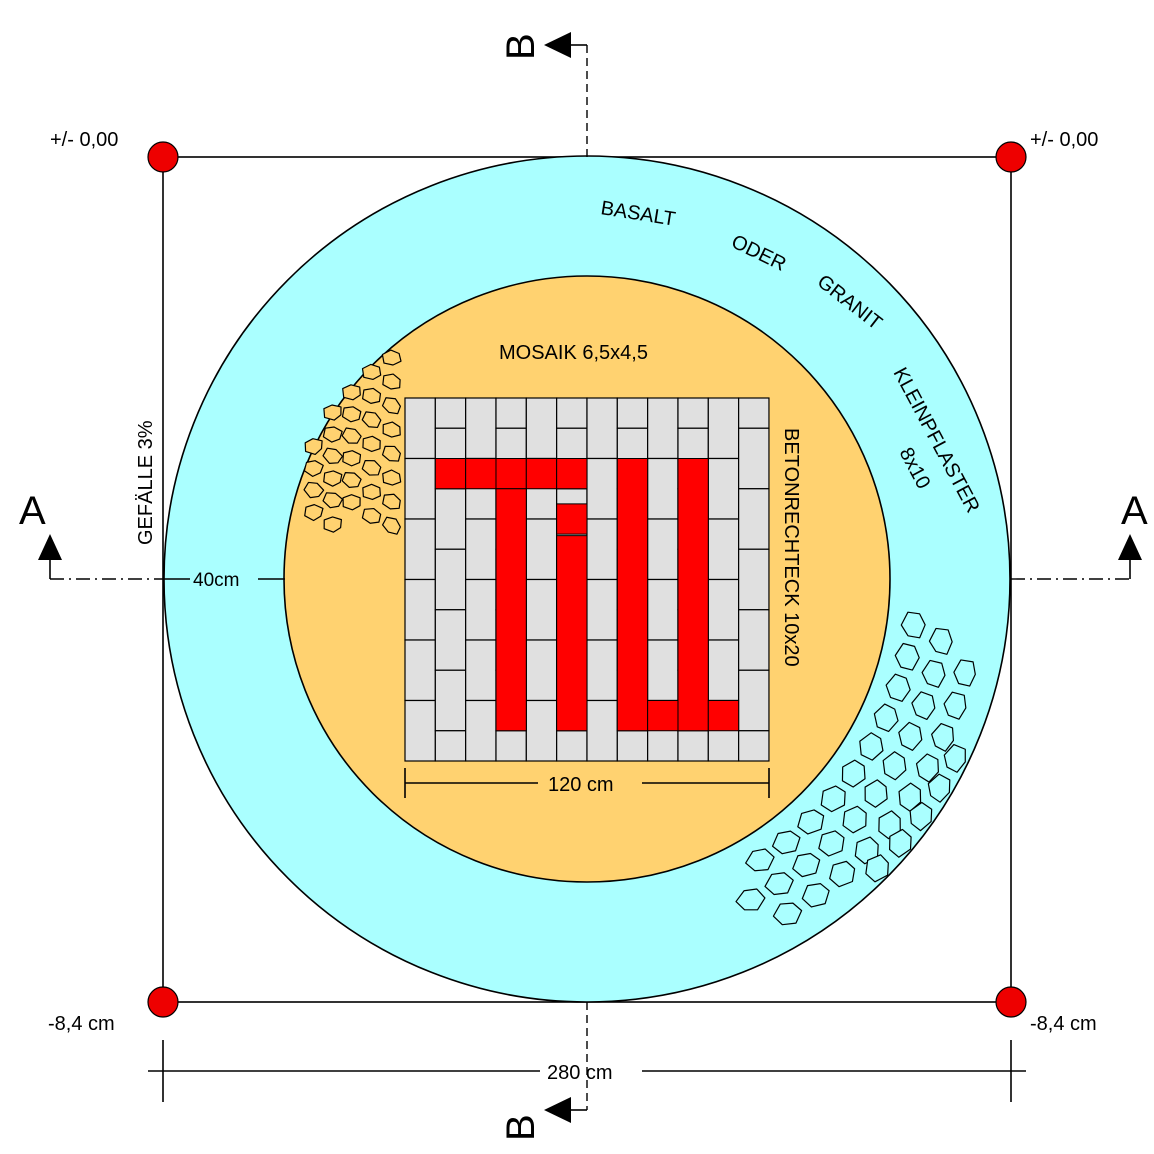 The height and width of the screenshot is (1154, 1154). What do you see at coordinates (580, 1073) in the screenshot?
I see `total-width-label: 280 cm` at bounding box center [580, 1073].